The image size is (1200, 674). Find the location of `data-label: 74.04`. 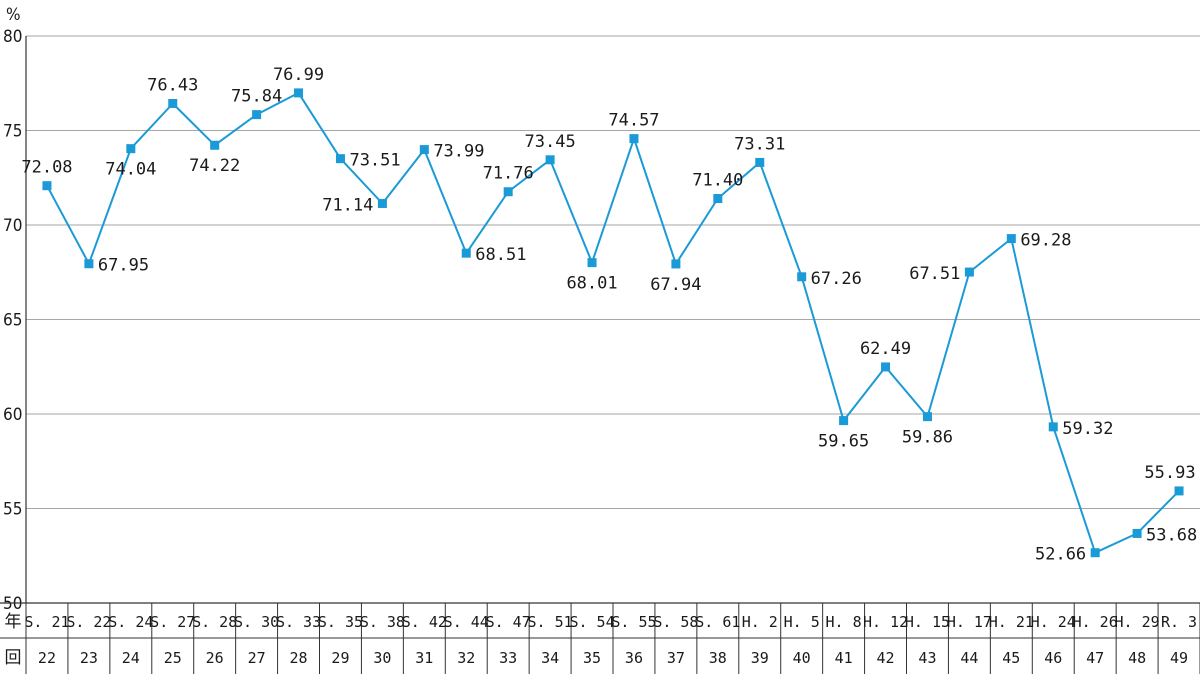

data-label: 74.04 is located at coordinates (130, 170).